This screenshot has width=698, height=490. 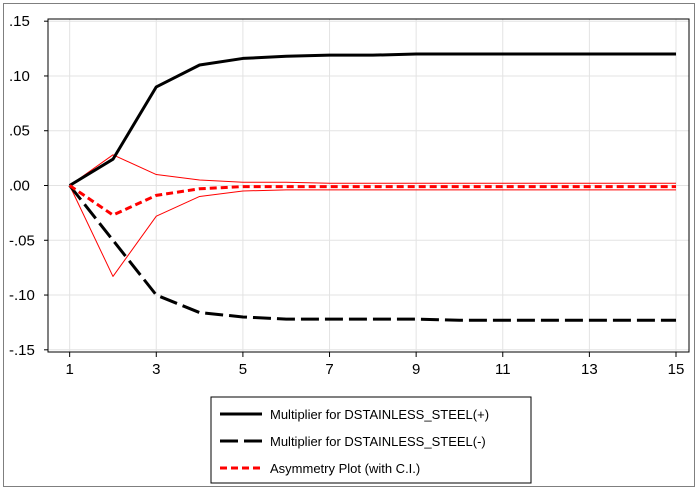 I want to click on x-tick-label: 9, so click(x=416, y=369).